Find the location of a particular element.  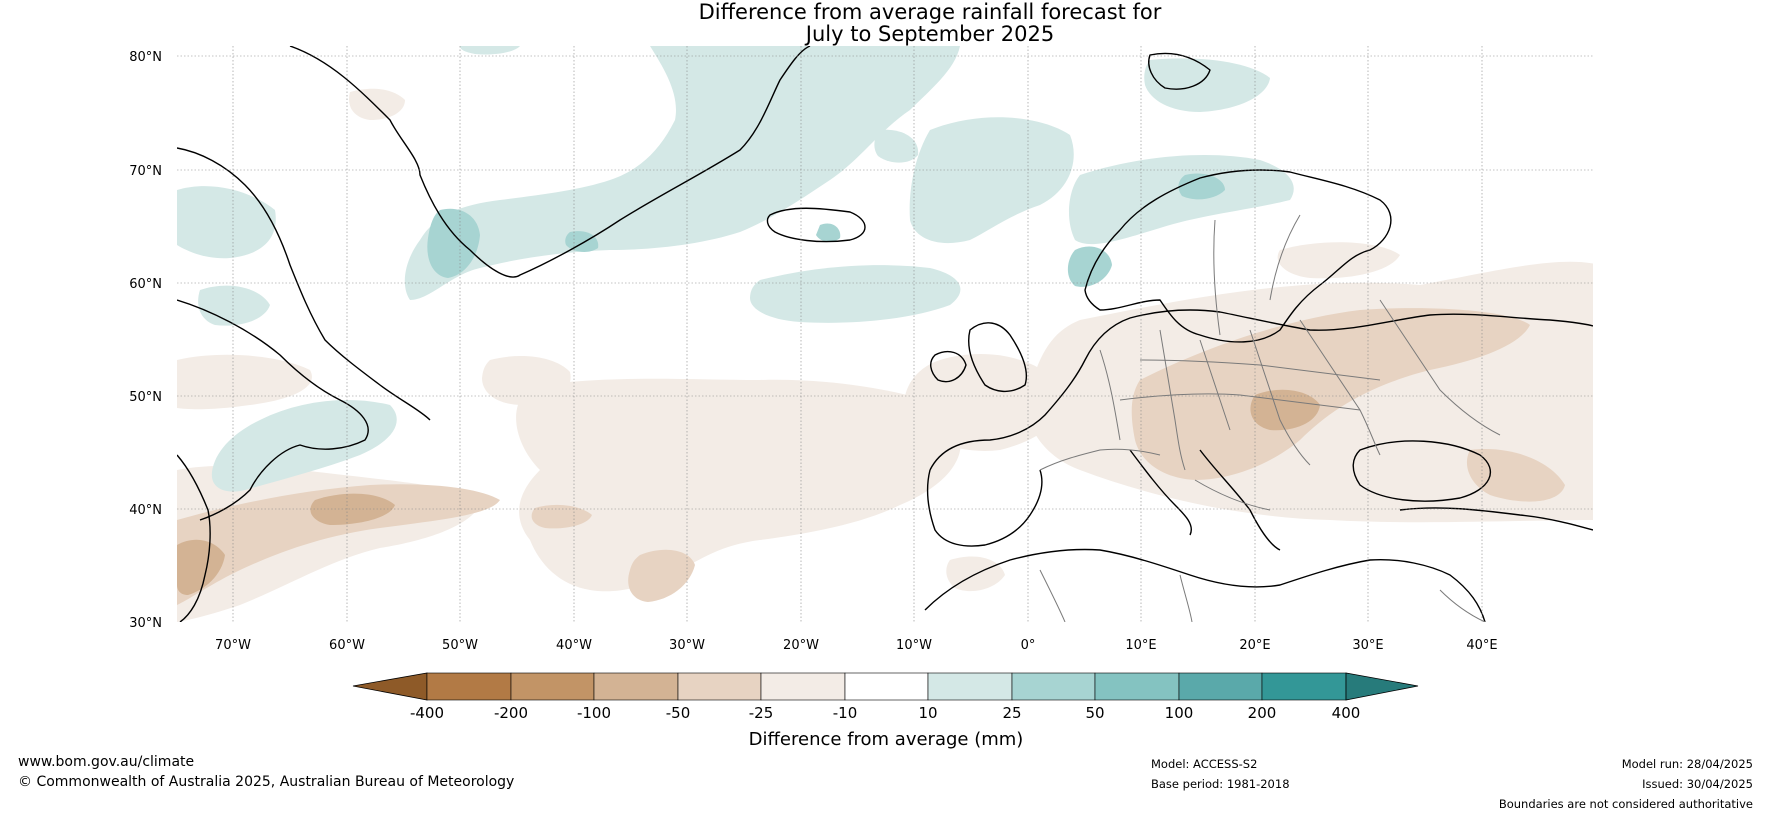

footer-model: Model: ACCESS-S2 is located at coordinates (1204, 764).